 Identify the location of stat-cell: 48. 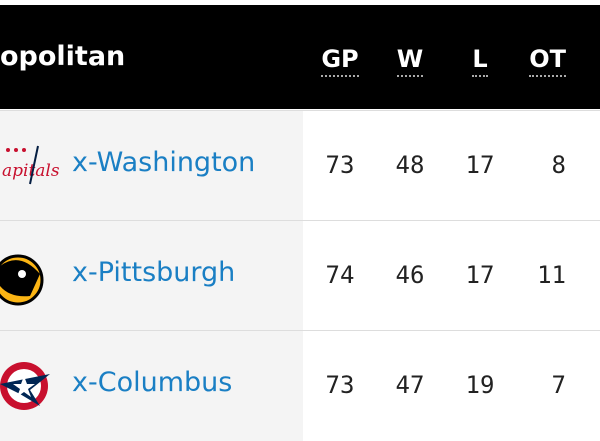
(410, 165).